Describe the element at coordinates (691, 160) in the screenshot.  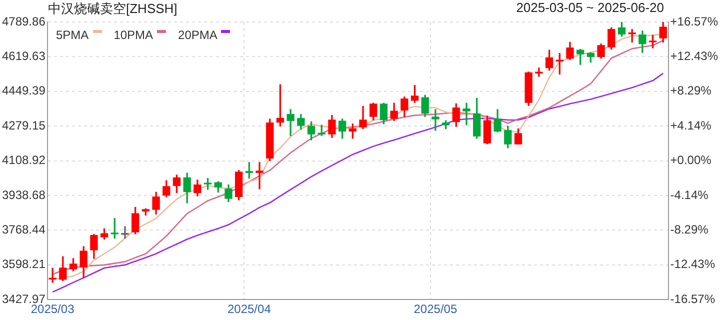
I see `y2-tick-label: +0.00%` at that location.